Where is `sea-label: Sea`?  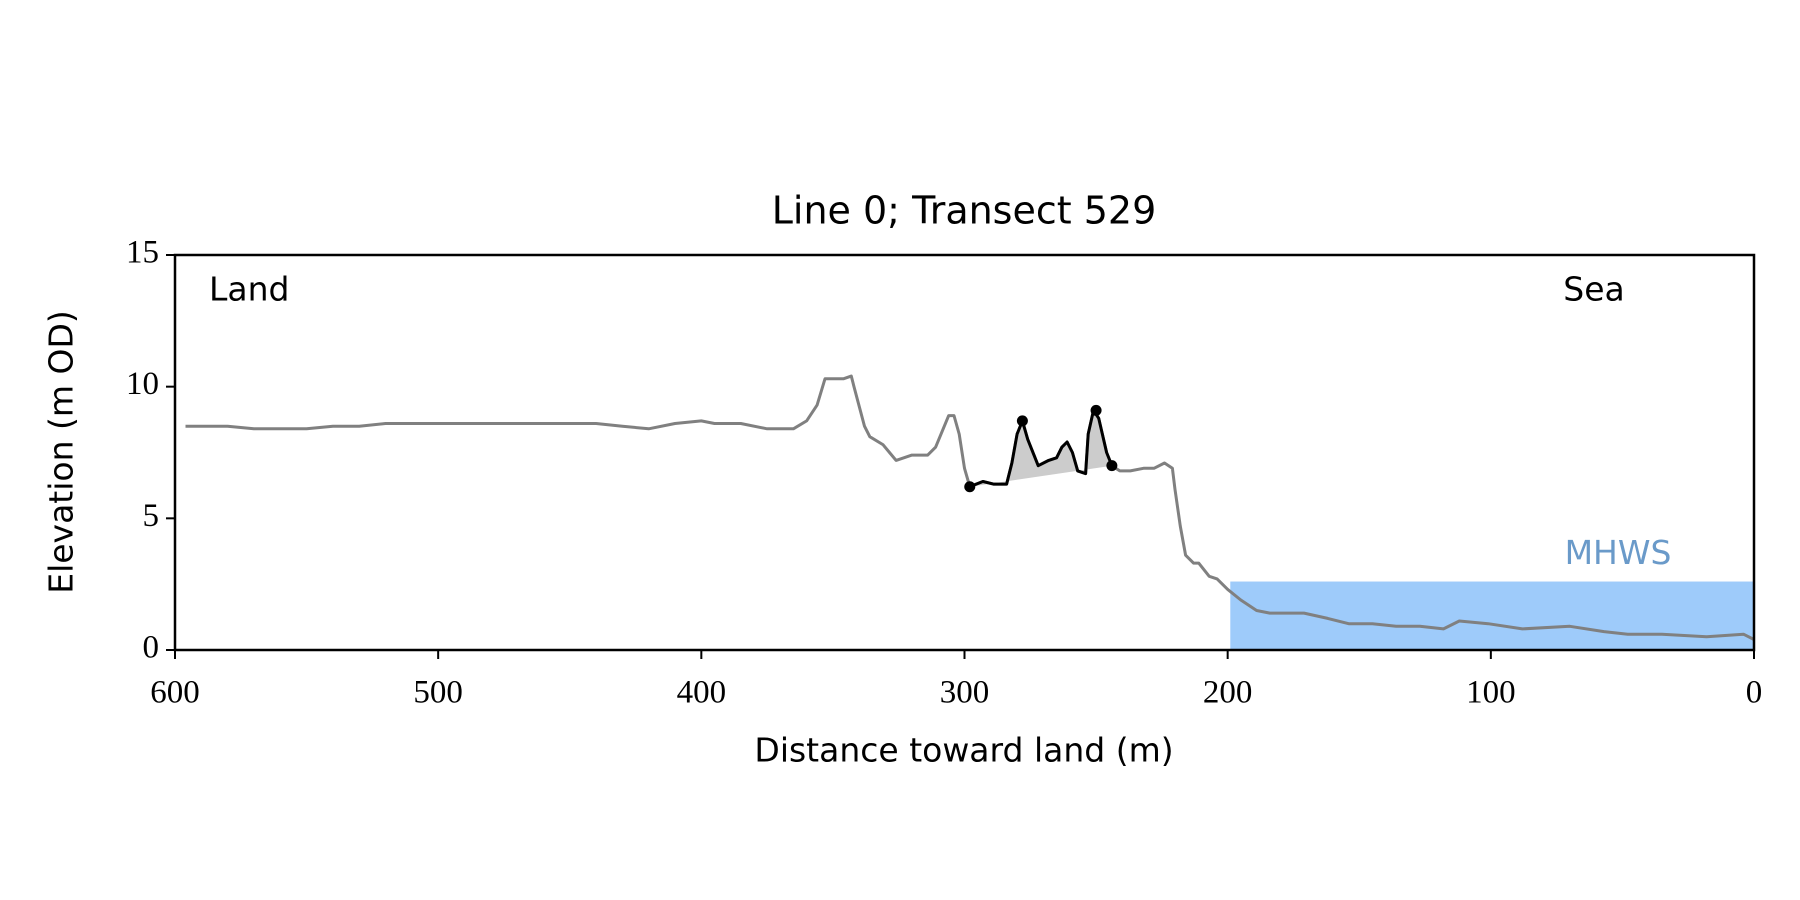 sea-label: Sea is located at coordinates (1593, 289).